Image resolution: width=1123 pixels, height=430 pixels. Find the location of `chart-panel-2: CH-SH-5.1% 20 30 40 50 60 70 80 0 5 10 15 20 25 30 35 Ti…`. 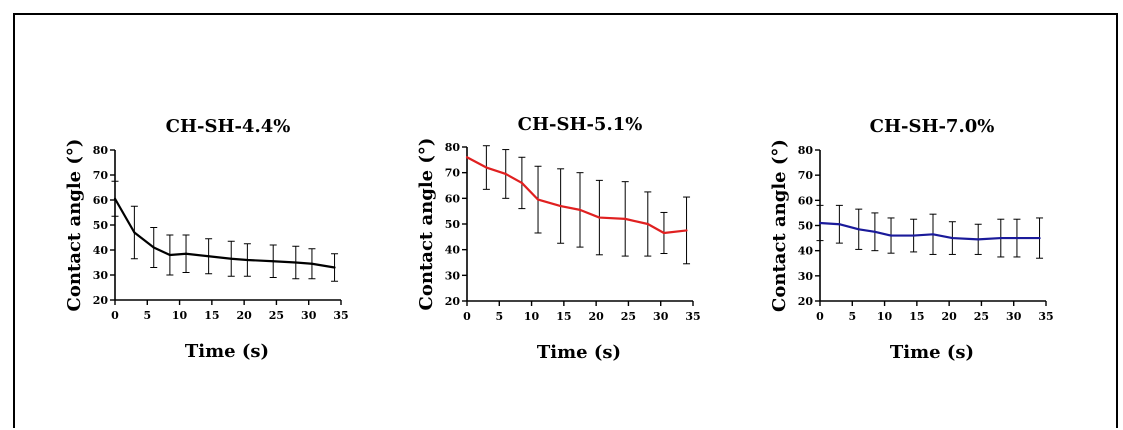

chart-panel-2: CH-SH-5.1% 20 30 40 50 60 70 80 0 5 10 15 20 25 30 35 Ti… is located at coordinates (558, 238).